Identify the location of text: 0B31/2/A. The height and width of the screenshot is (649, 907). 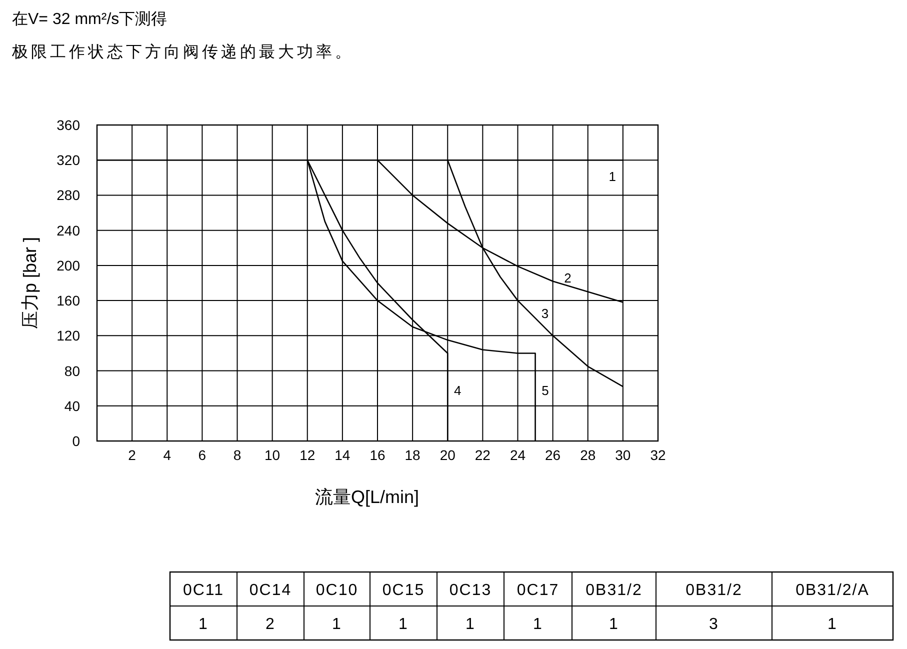
(833, 590).